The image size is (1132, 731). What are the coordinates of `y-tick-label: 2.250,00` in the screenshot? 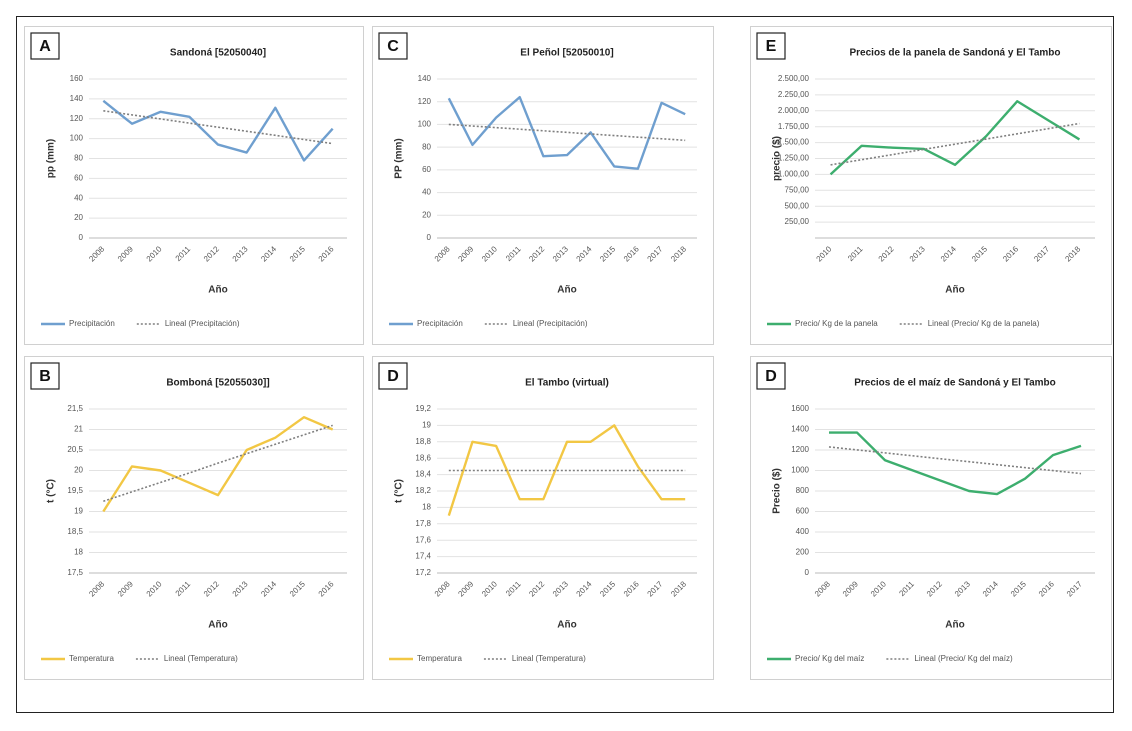 It's located at (794, 94).